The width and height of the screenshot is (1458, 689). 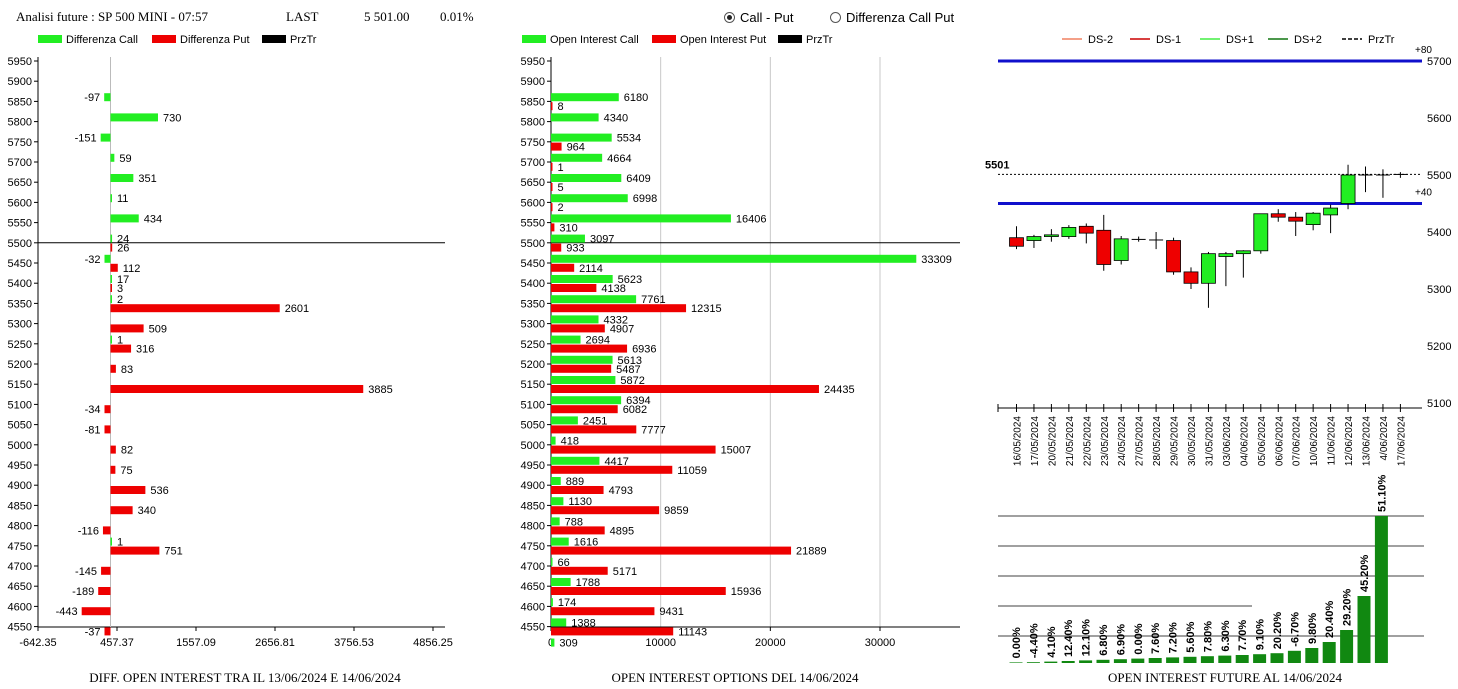 What do you see at coordinates (533, 102) in the screenshot?
I see `y-tick-label: 5850` at bounding box center [533, 102].